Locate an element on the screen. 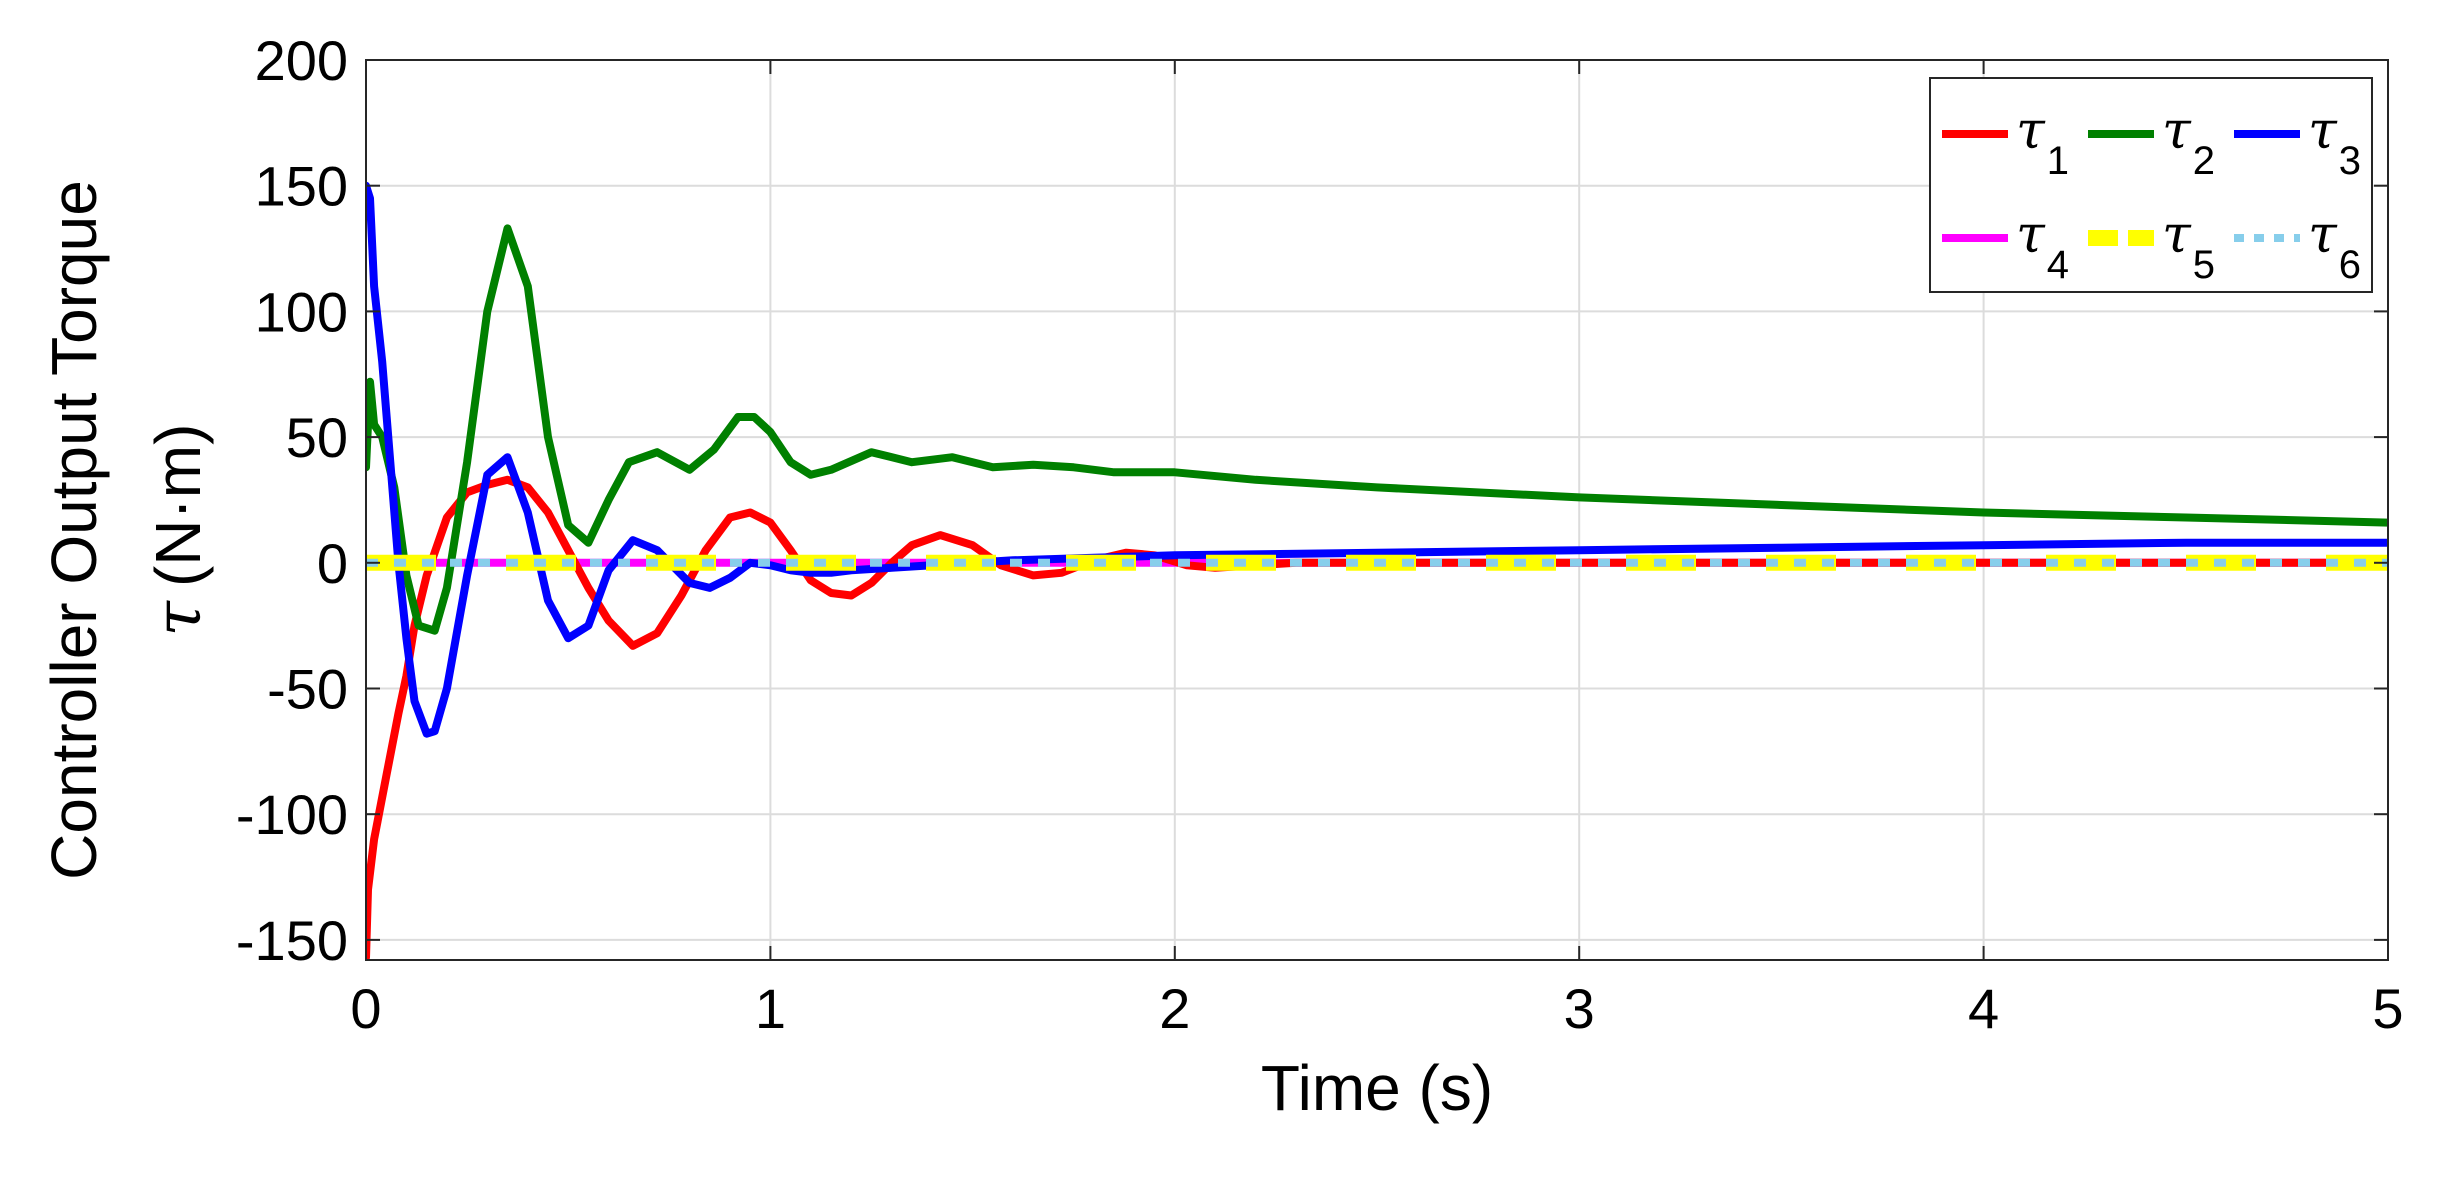  y-tick-label: 100 is located at coordinates (301, 311).